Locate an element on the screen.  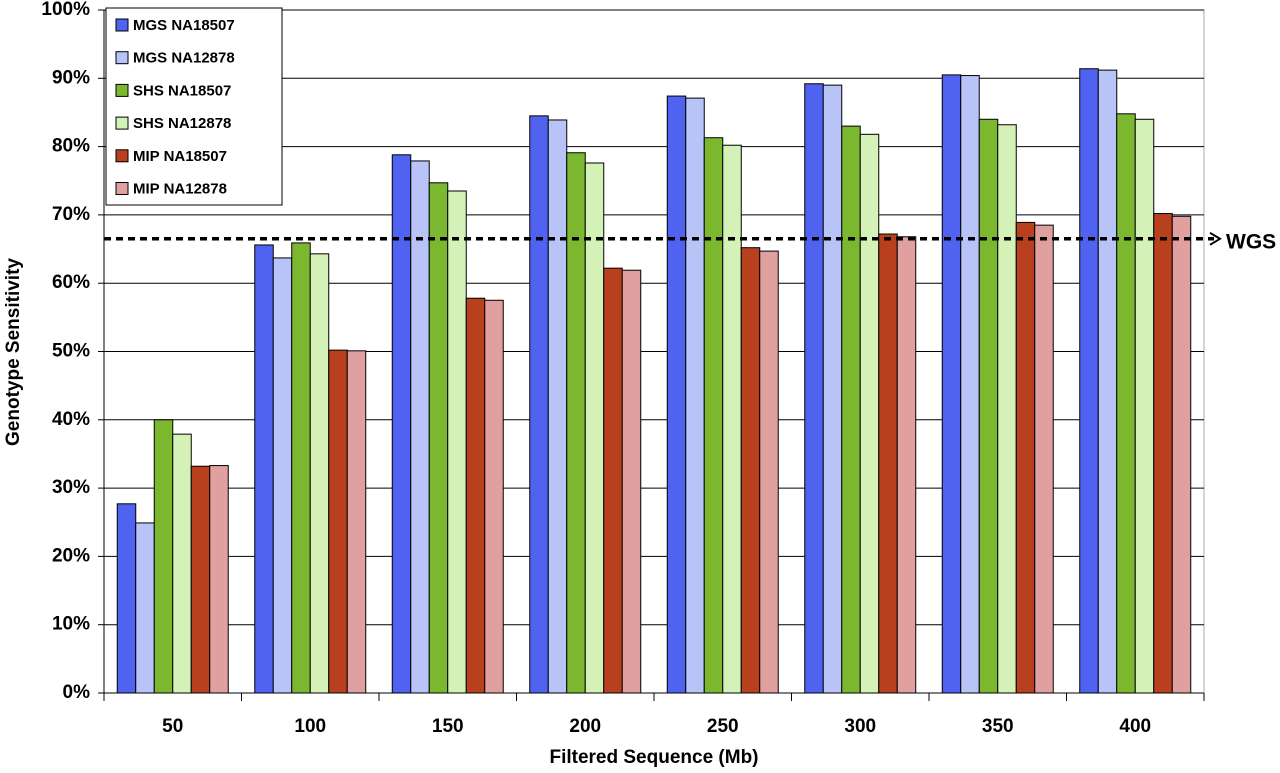
legend-label: MIP NA18507 is located at coordinates (180, 156).